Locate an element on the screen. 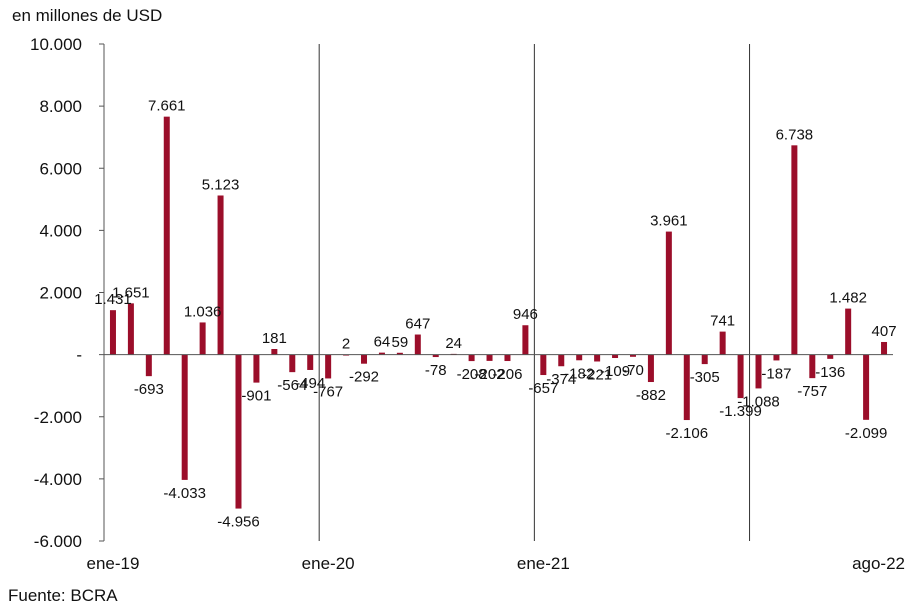 The height and width of the screenshot is (609, 911). x-tick-label: ene-19 is located at coordinates (112, 563).